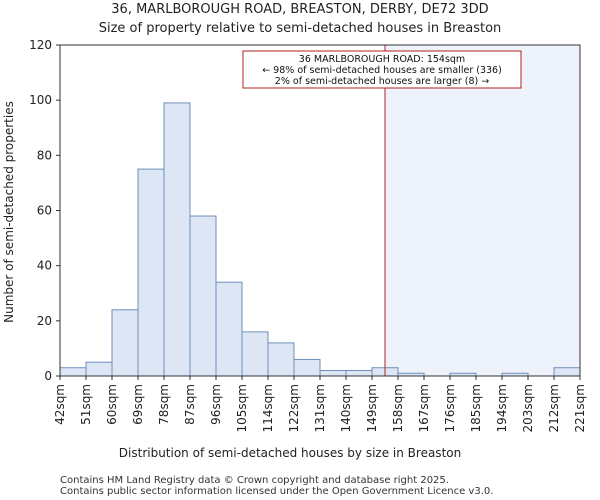 This screenshot has height=500, width=600. Describe the element at coordinates (528, 408) in the screenshot. I see `x-tick-label: 203sqm` at that location.